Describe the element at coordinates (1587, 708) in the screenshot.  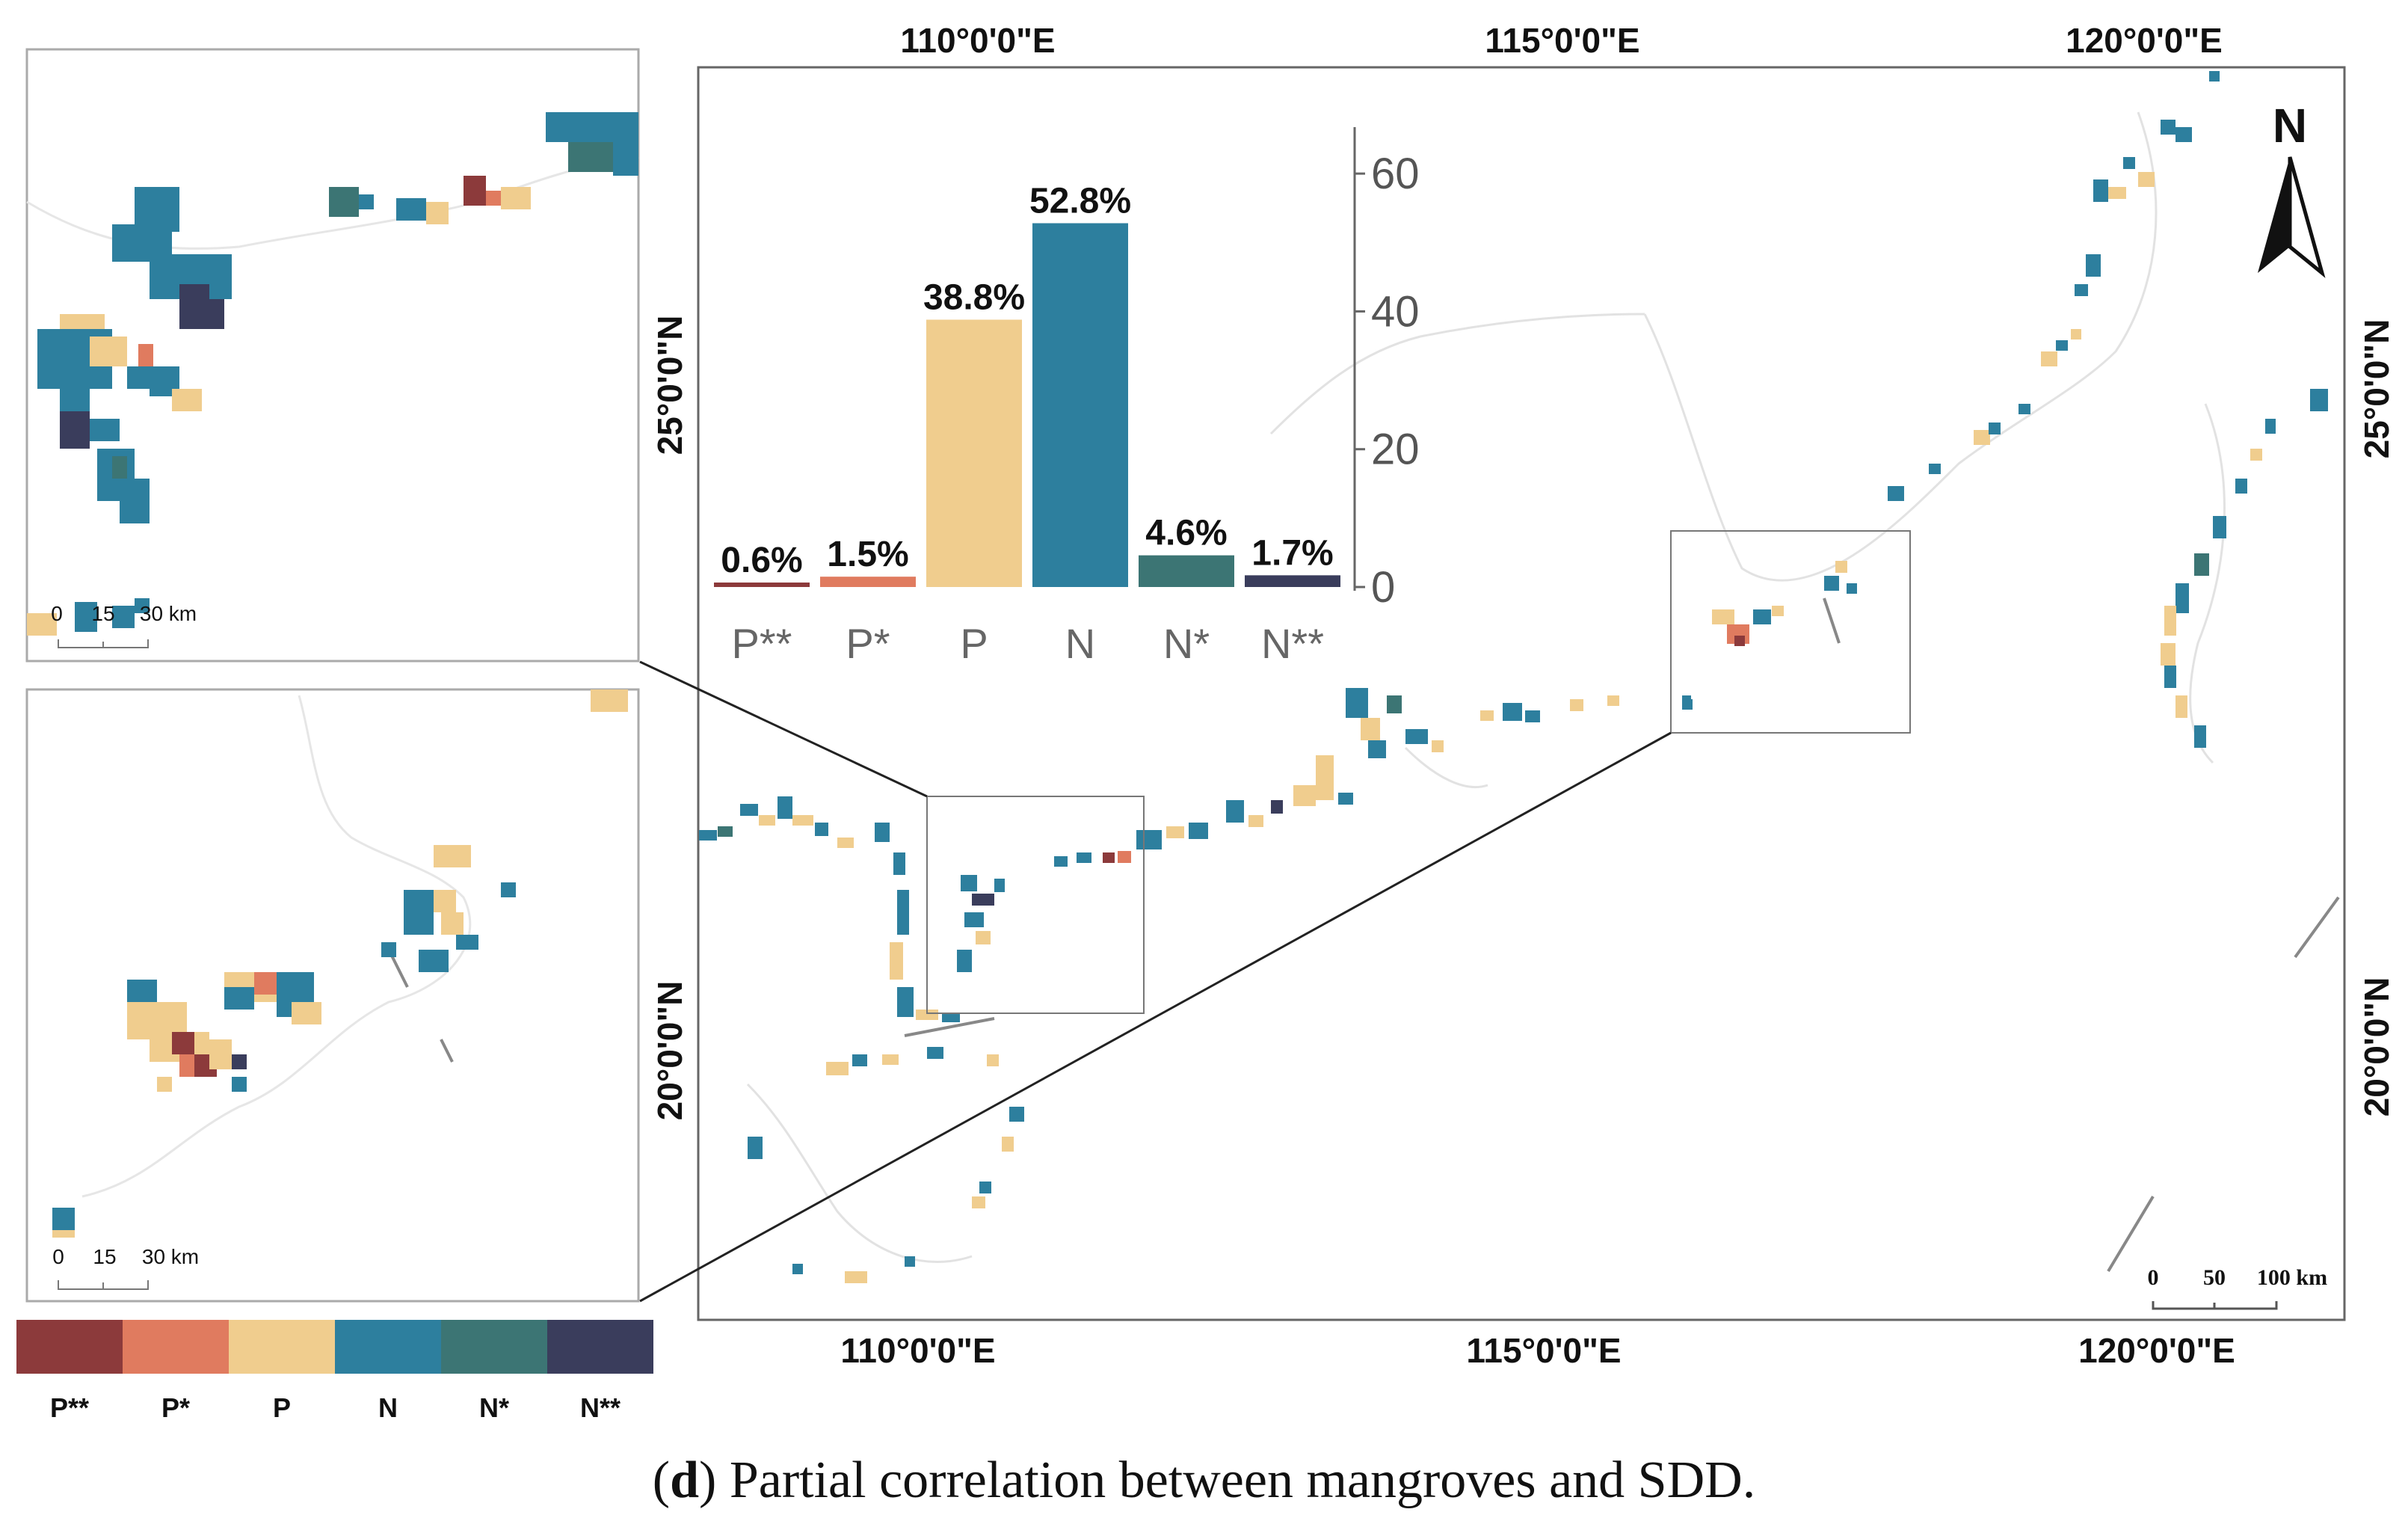
I see `cluster-guangdong-east` at that location.